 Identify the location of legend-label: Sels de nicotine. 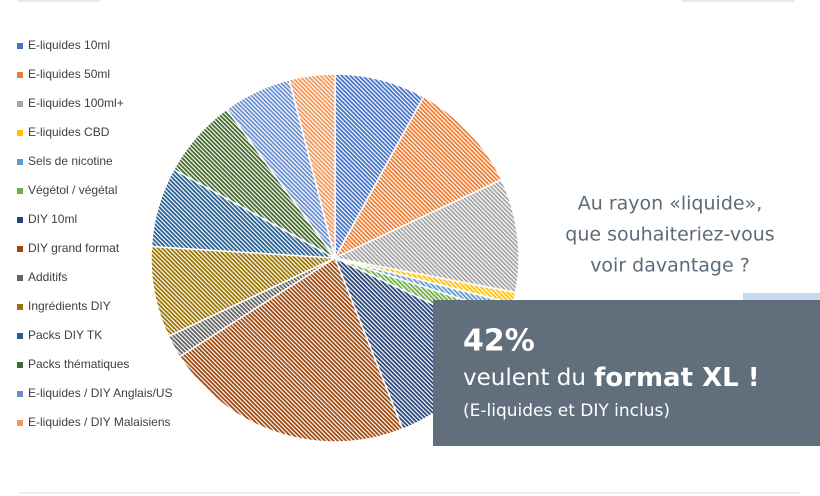
(70, 161).